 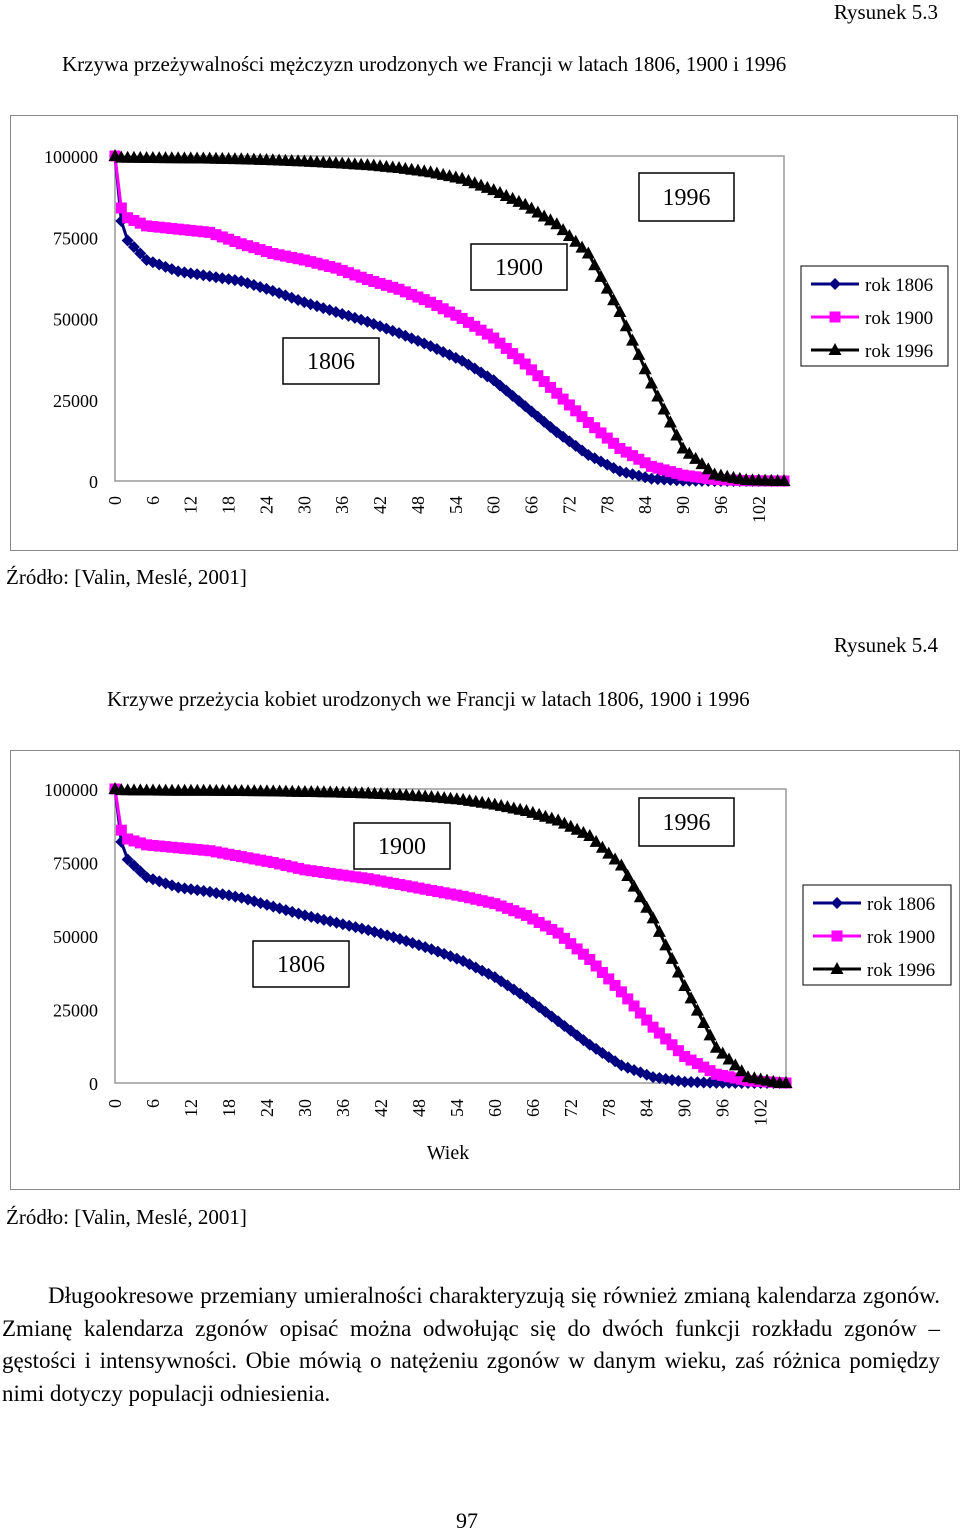 I want to click on annotation-label: 1900, so click(x=519, y=268).